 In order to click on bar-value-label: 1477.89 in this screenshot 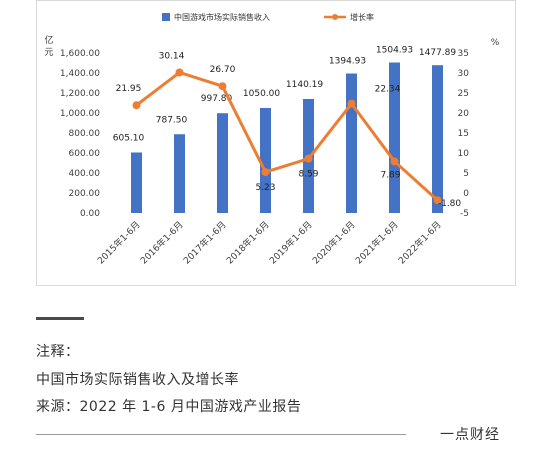, I will do `click(437, 53)`.